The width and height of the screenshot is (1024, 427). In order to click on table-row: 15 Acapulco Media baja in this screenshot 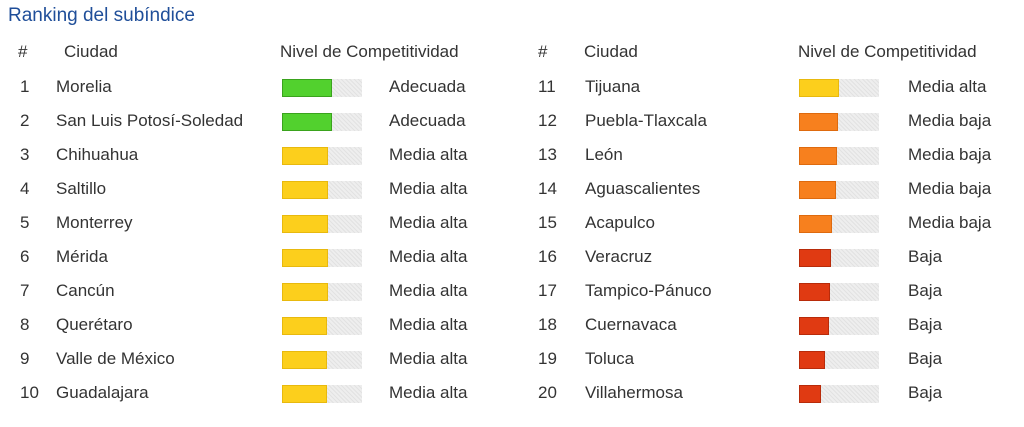, I will do `click(770, 223)`.